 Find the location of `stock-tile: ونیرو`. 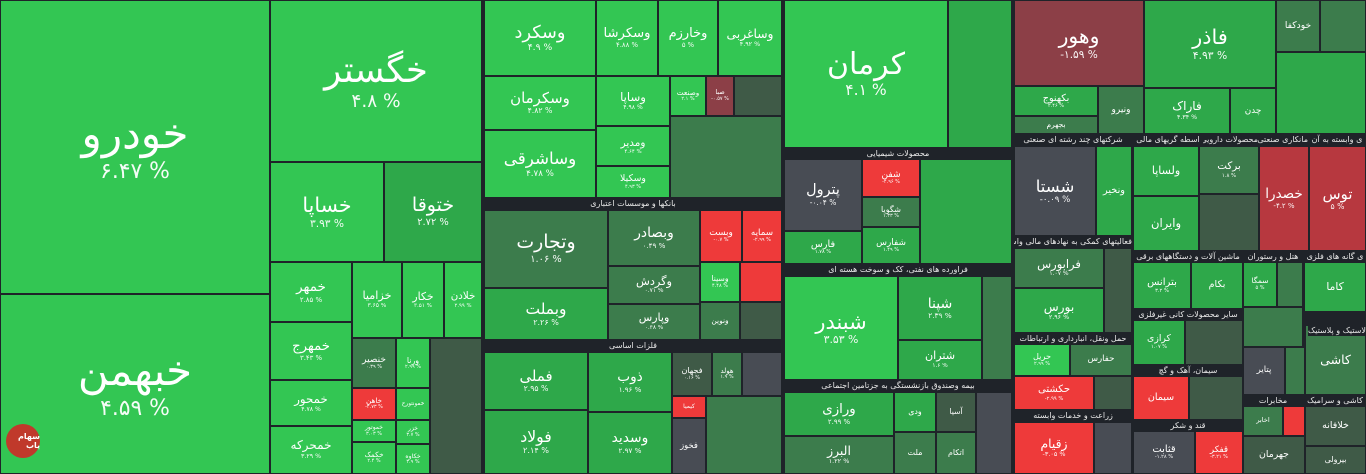

stock-tile: ونیرو is located at coordinates (1121, 110).